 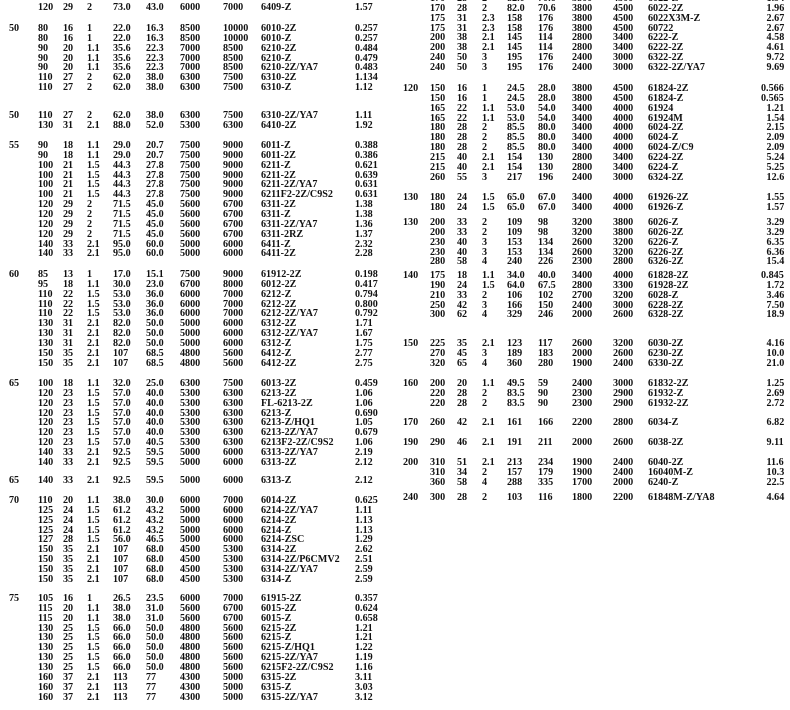 I want to click on outer-diameter-cell: 230, so click(x=438, y=241).